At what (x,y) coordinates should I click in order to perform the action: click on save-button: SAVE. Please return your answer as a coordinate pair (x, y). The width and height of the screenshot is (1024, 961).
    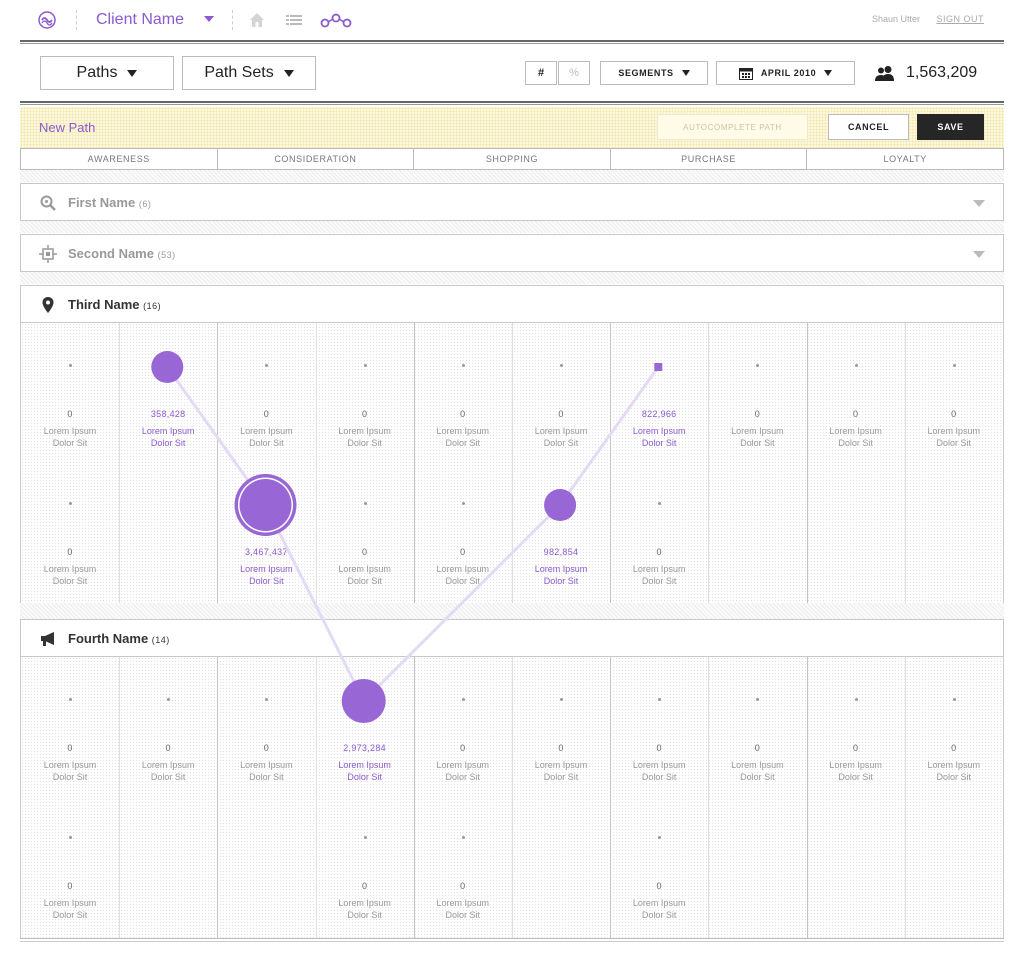
    Looking at the image, I should click on (950, 127).